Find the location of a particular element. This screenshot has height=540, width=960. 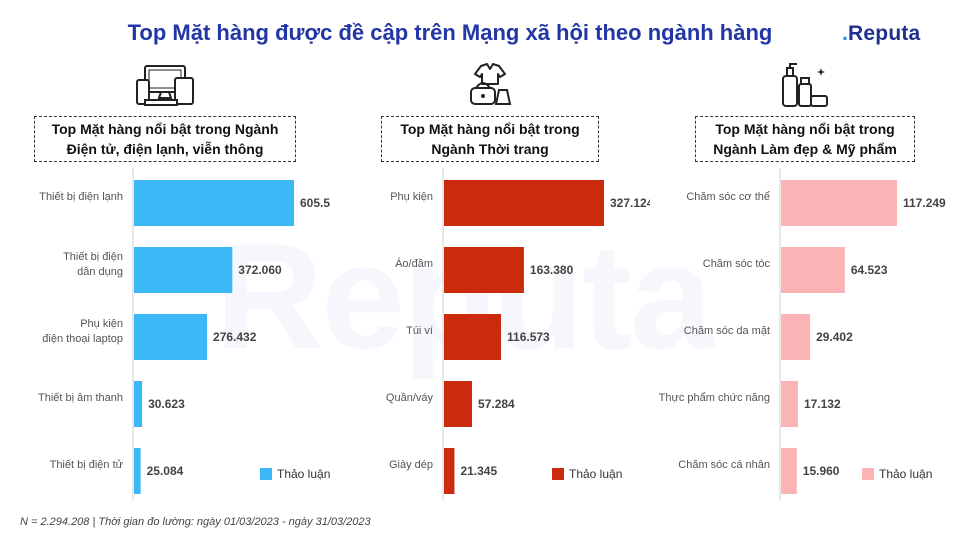

data-label: 605.520 is located at coordinates (315, 203).